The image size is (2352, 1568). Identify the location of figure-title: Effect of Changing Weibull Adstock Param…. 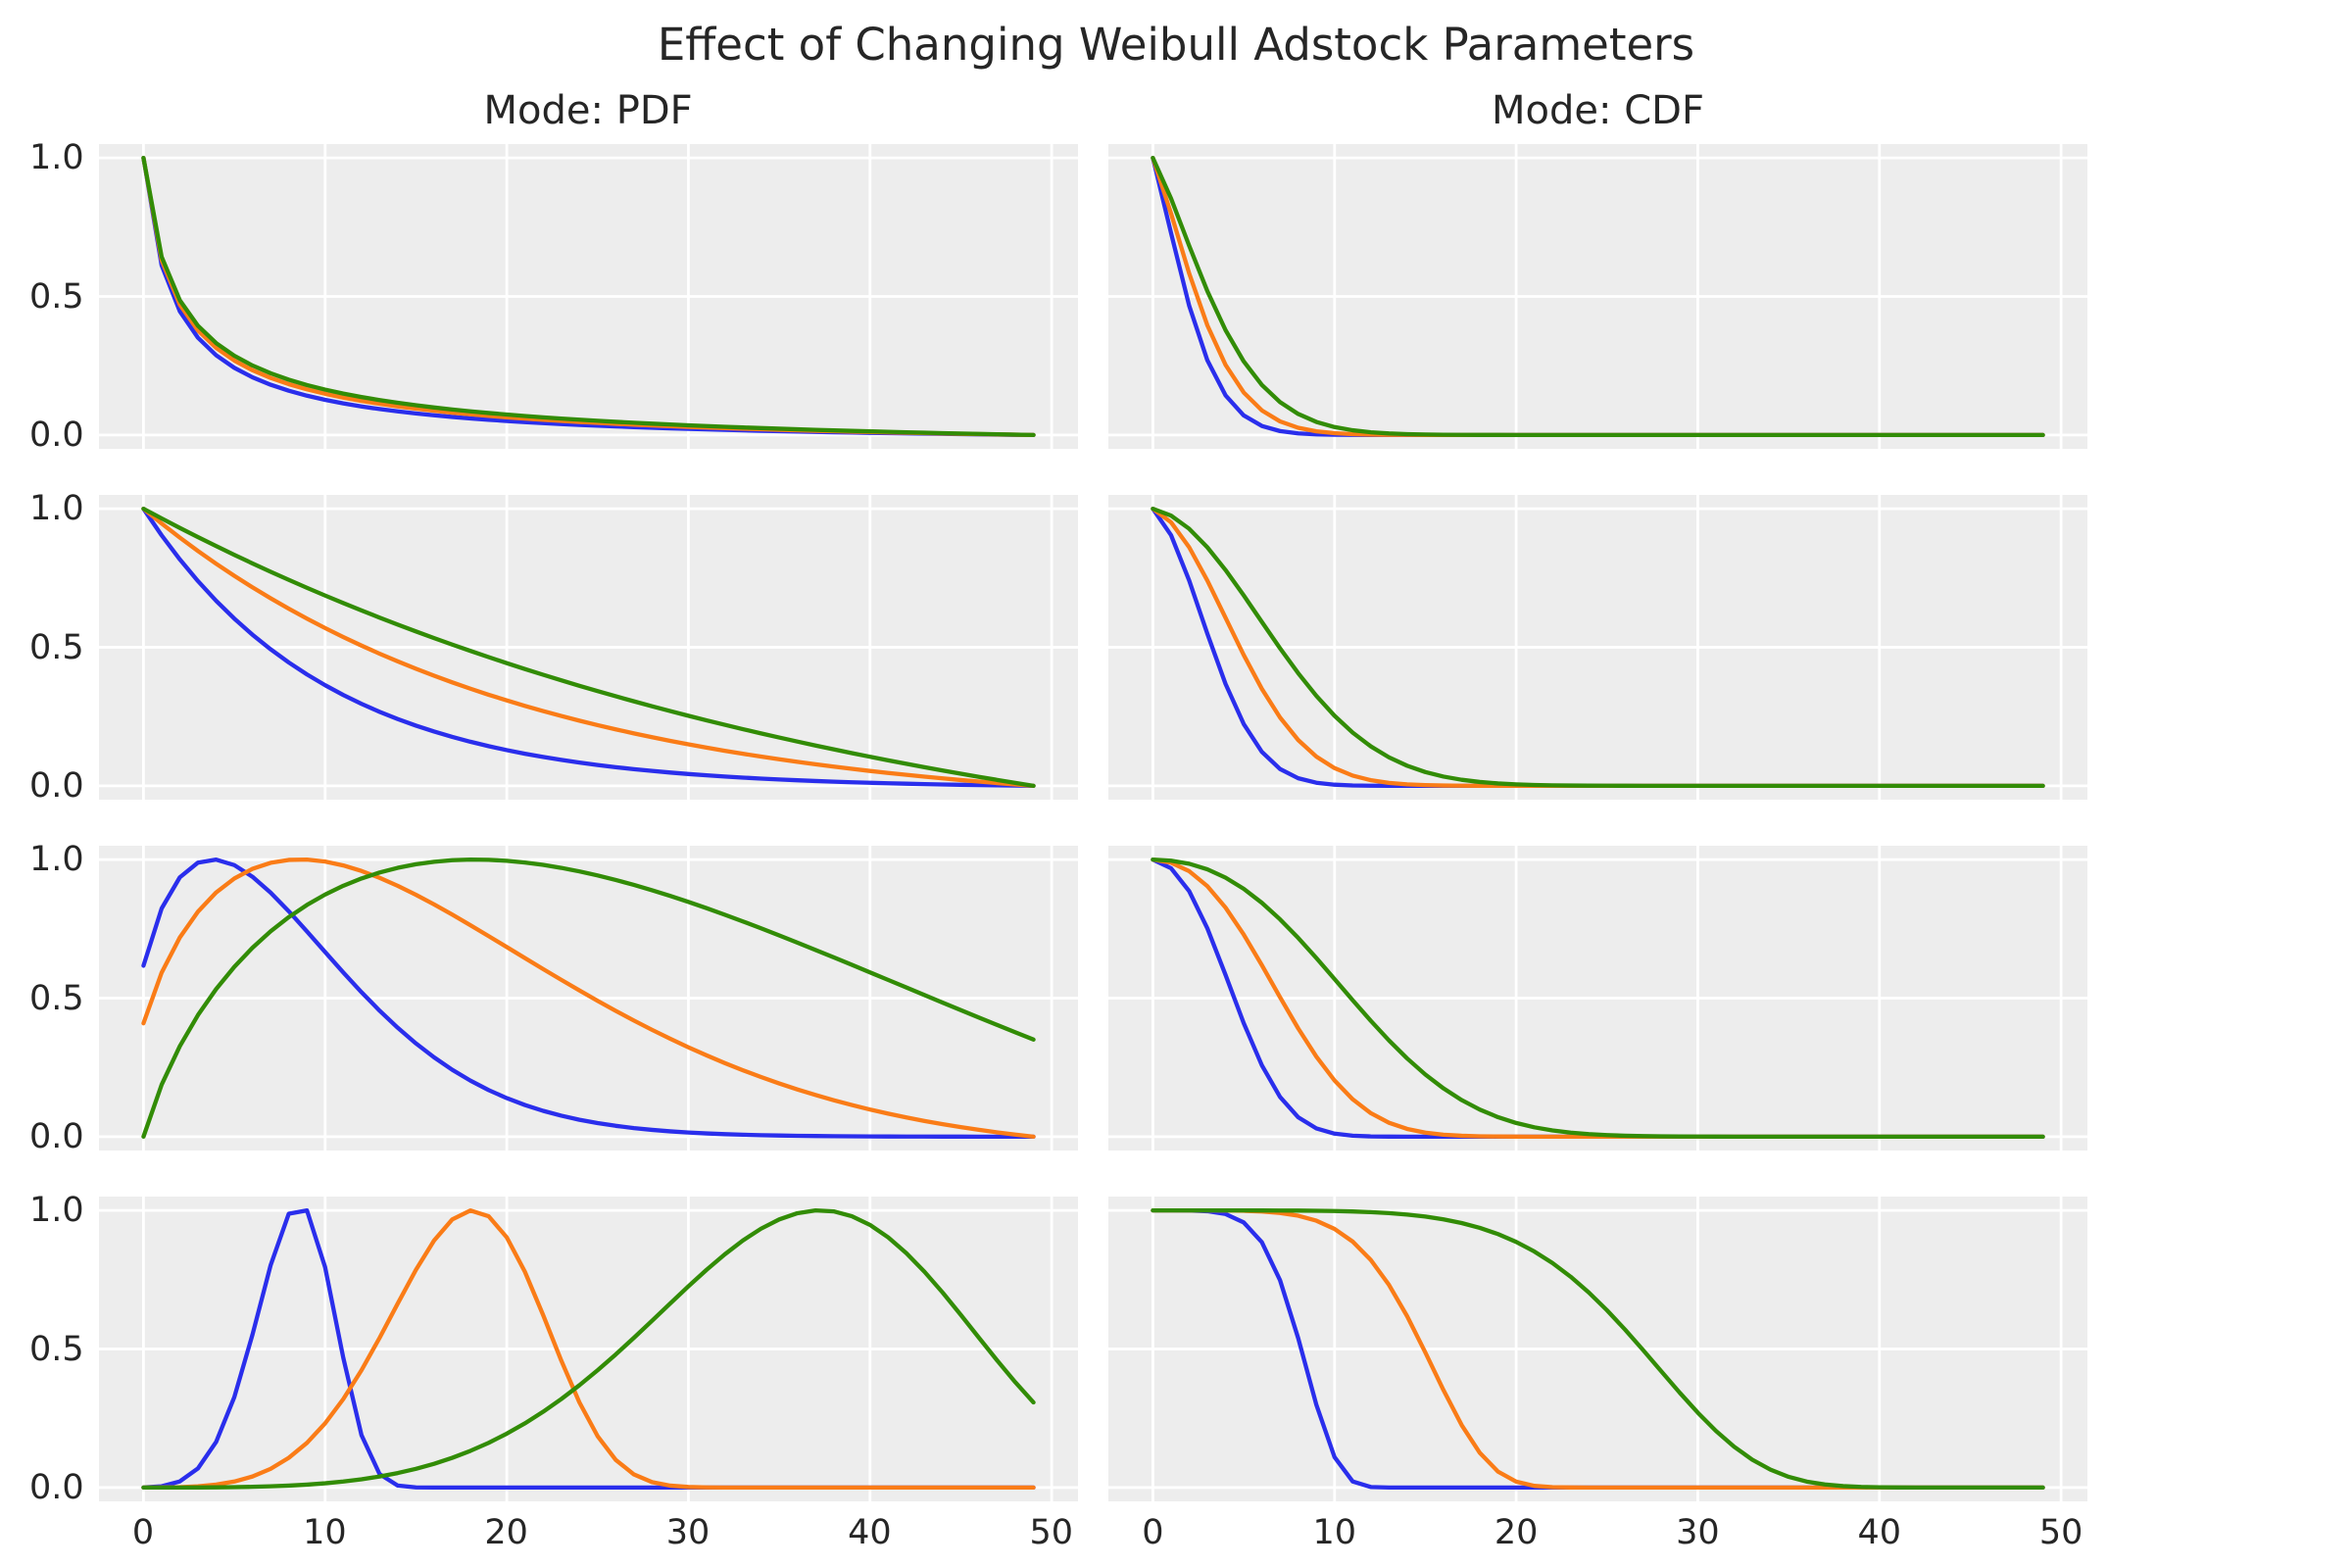
(1176, 45).